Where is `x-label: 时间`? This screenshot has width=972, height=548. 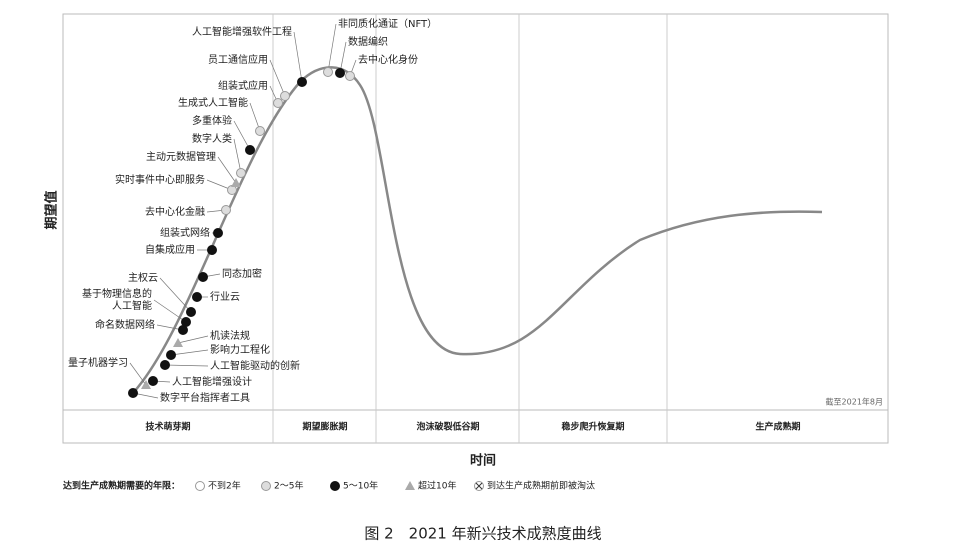
x-label: 时间 is located at coordinates (483, 461).